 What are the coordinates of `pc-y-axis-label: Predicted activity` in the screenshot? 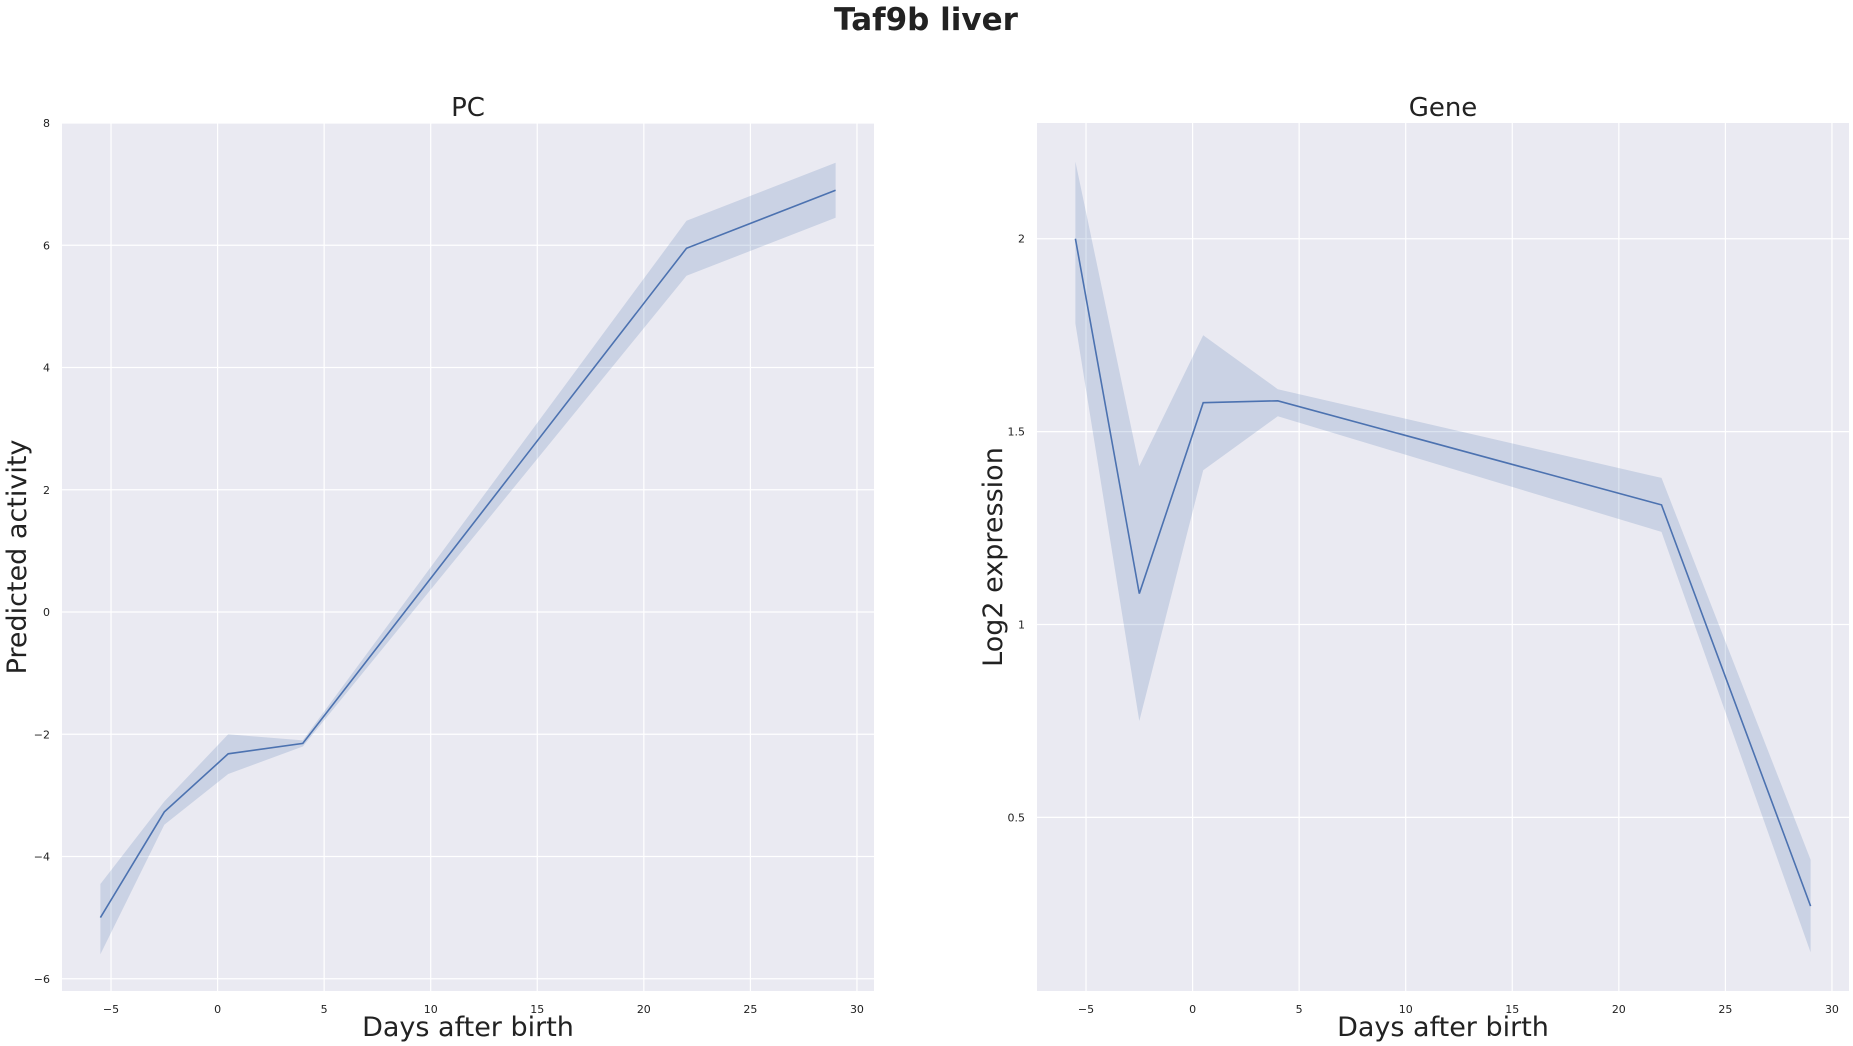 It's located at (17, 557).